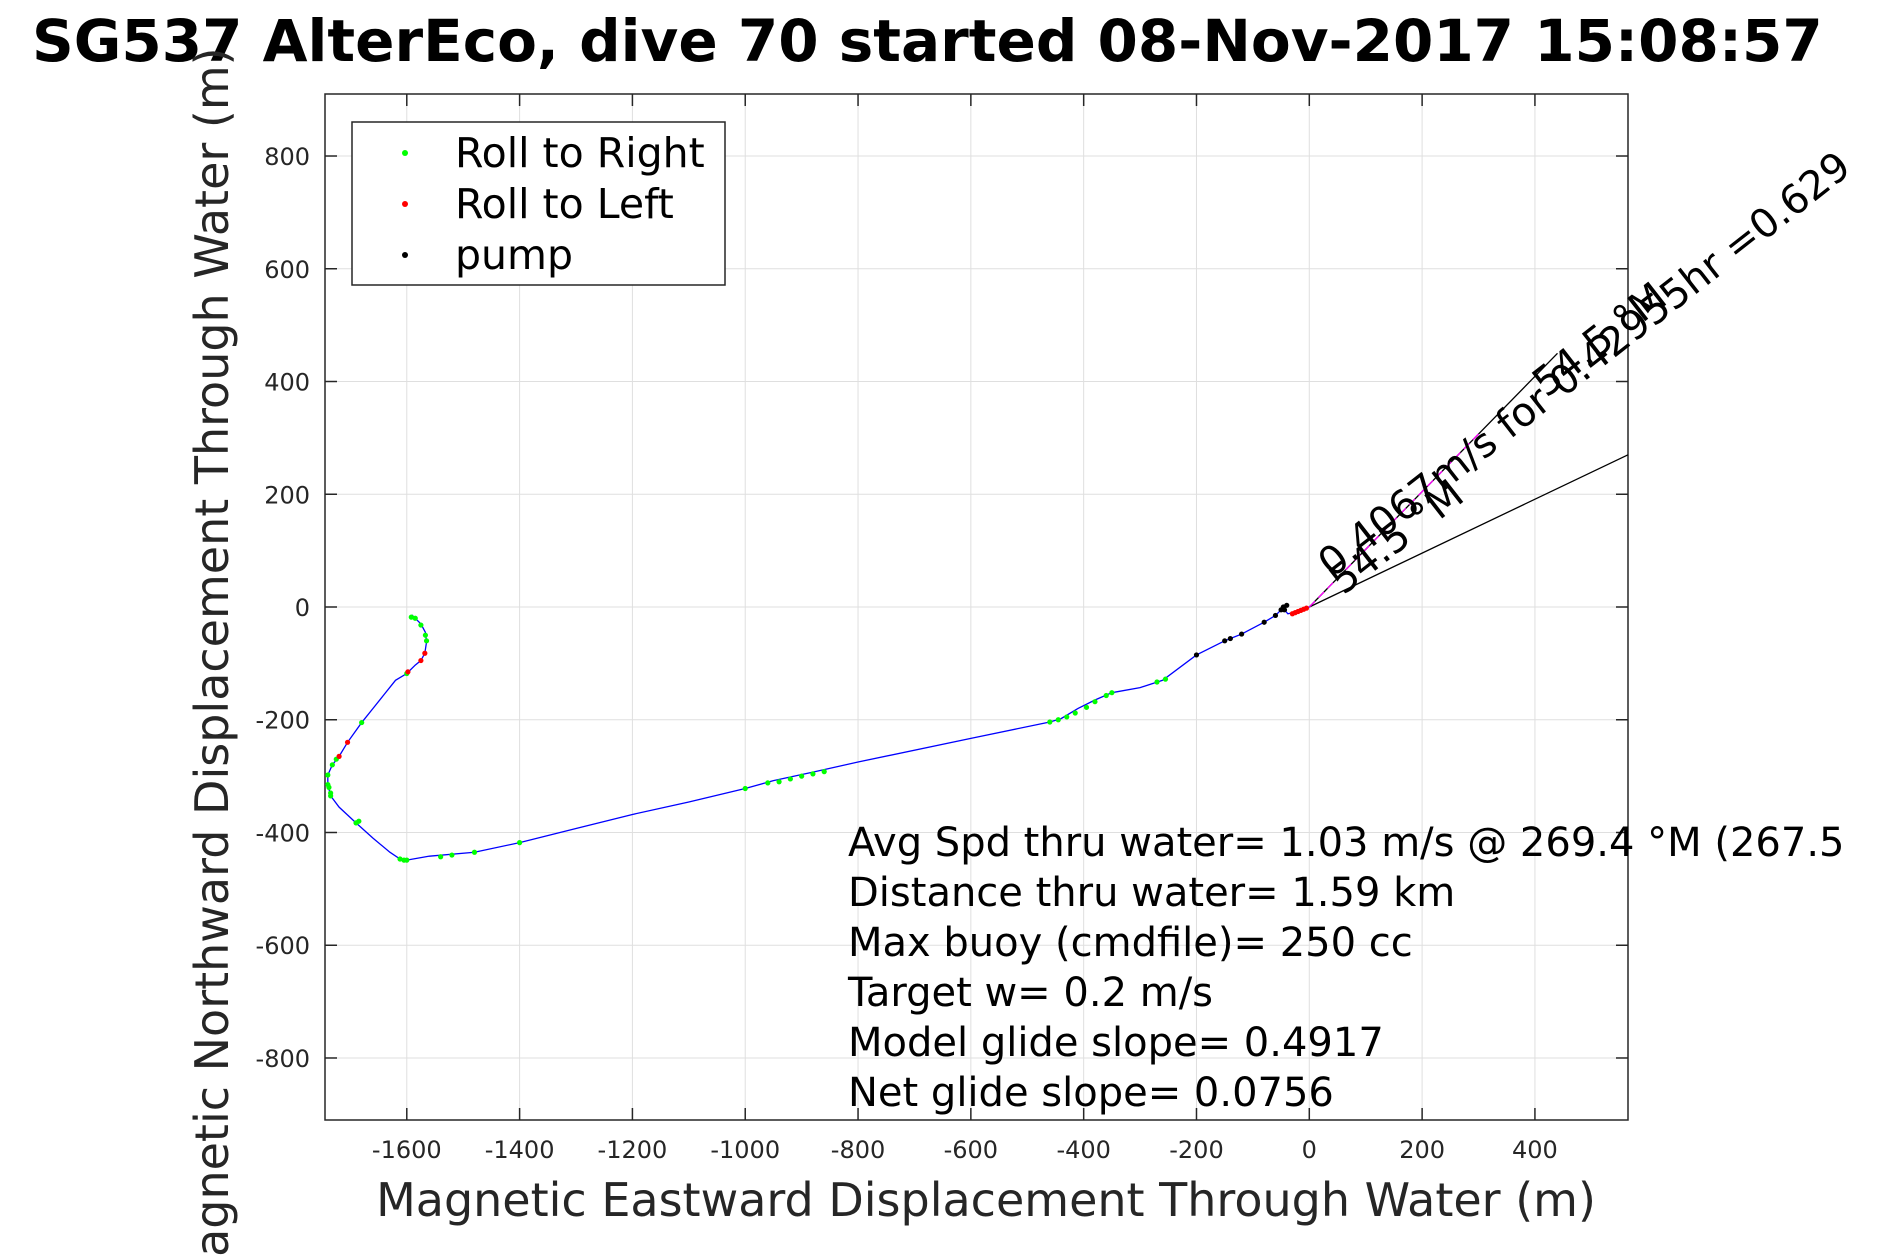  Describe the element at coordinates (971, 1150) in the screenshot. I see `x-tick-label: -600` at that location.